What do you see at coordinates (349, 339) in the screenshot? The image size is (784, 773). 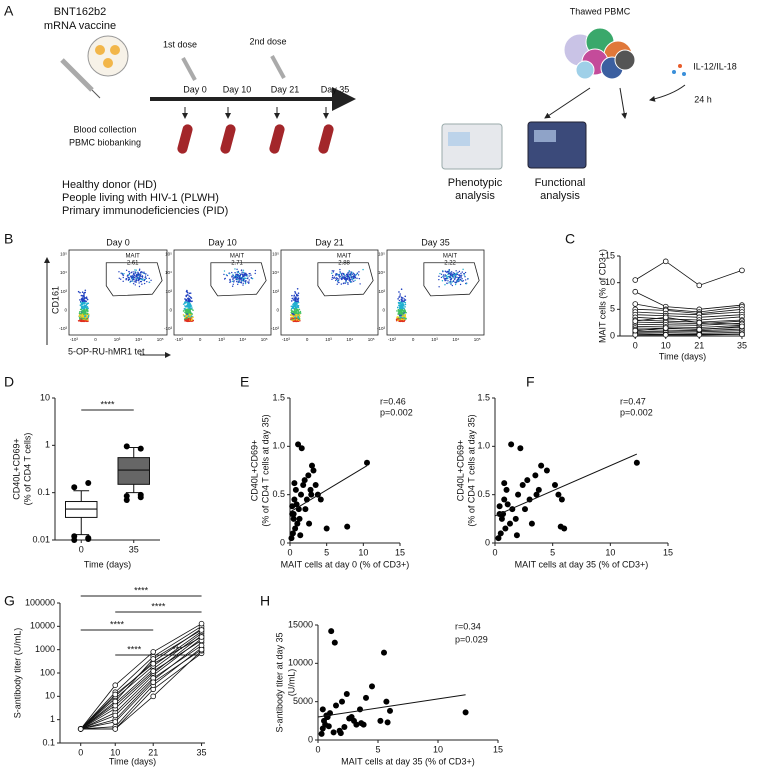 I see `flow-xtick: 10⁴` at bounding box center [349, 339].